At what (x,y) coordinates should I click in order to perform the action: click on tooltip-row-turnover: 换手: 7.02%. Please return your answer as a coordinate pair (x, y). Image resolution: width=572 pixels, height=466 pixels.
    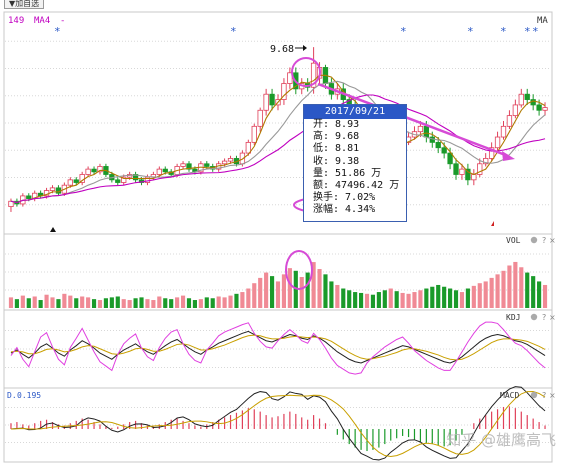
    Looking at the image, I should click on (344, 198).